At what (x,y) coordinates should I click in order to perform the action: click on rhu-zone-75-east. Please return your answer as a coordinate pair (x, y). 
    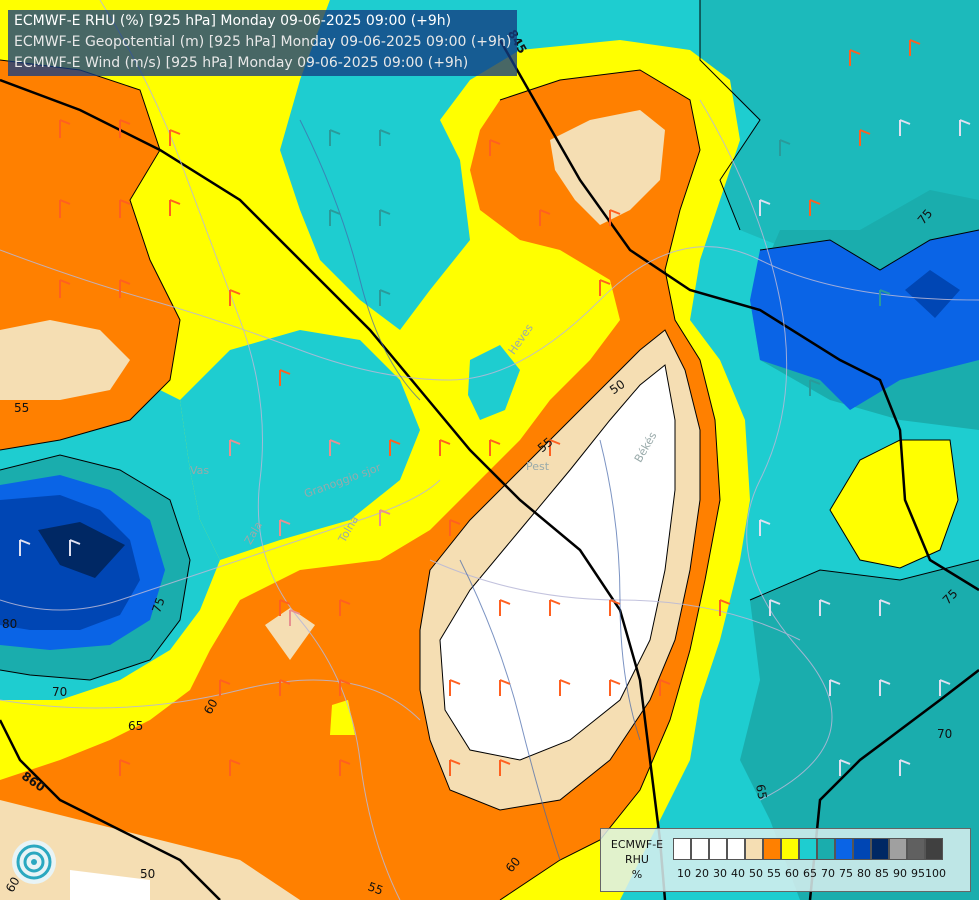
    Looking at the image, I should click on (864, 320).